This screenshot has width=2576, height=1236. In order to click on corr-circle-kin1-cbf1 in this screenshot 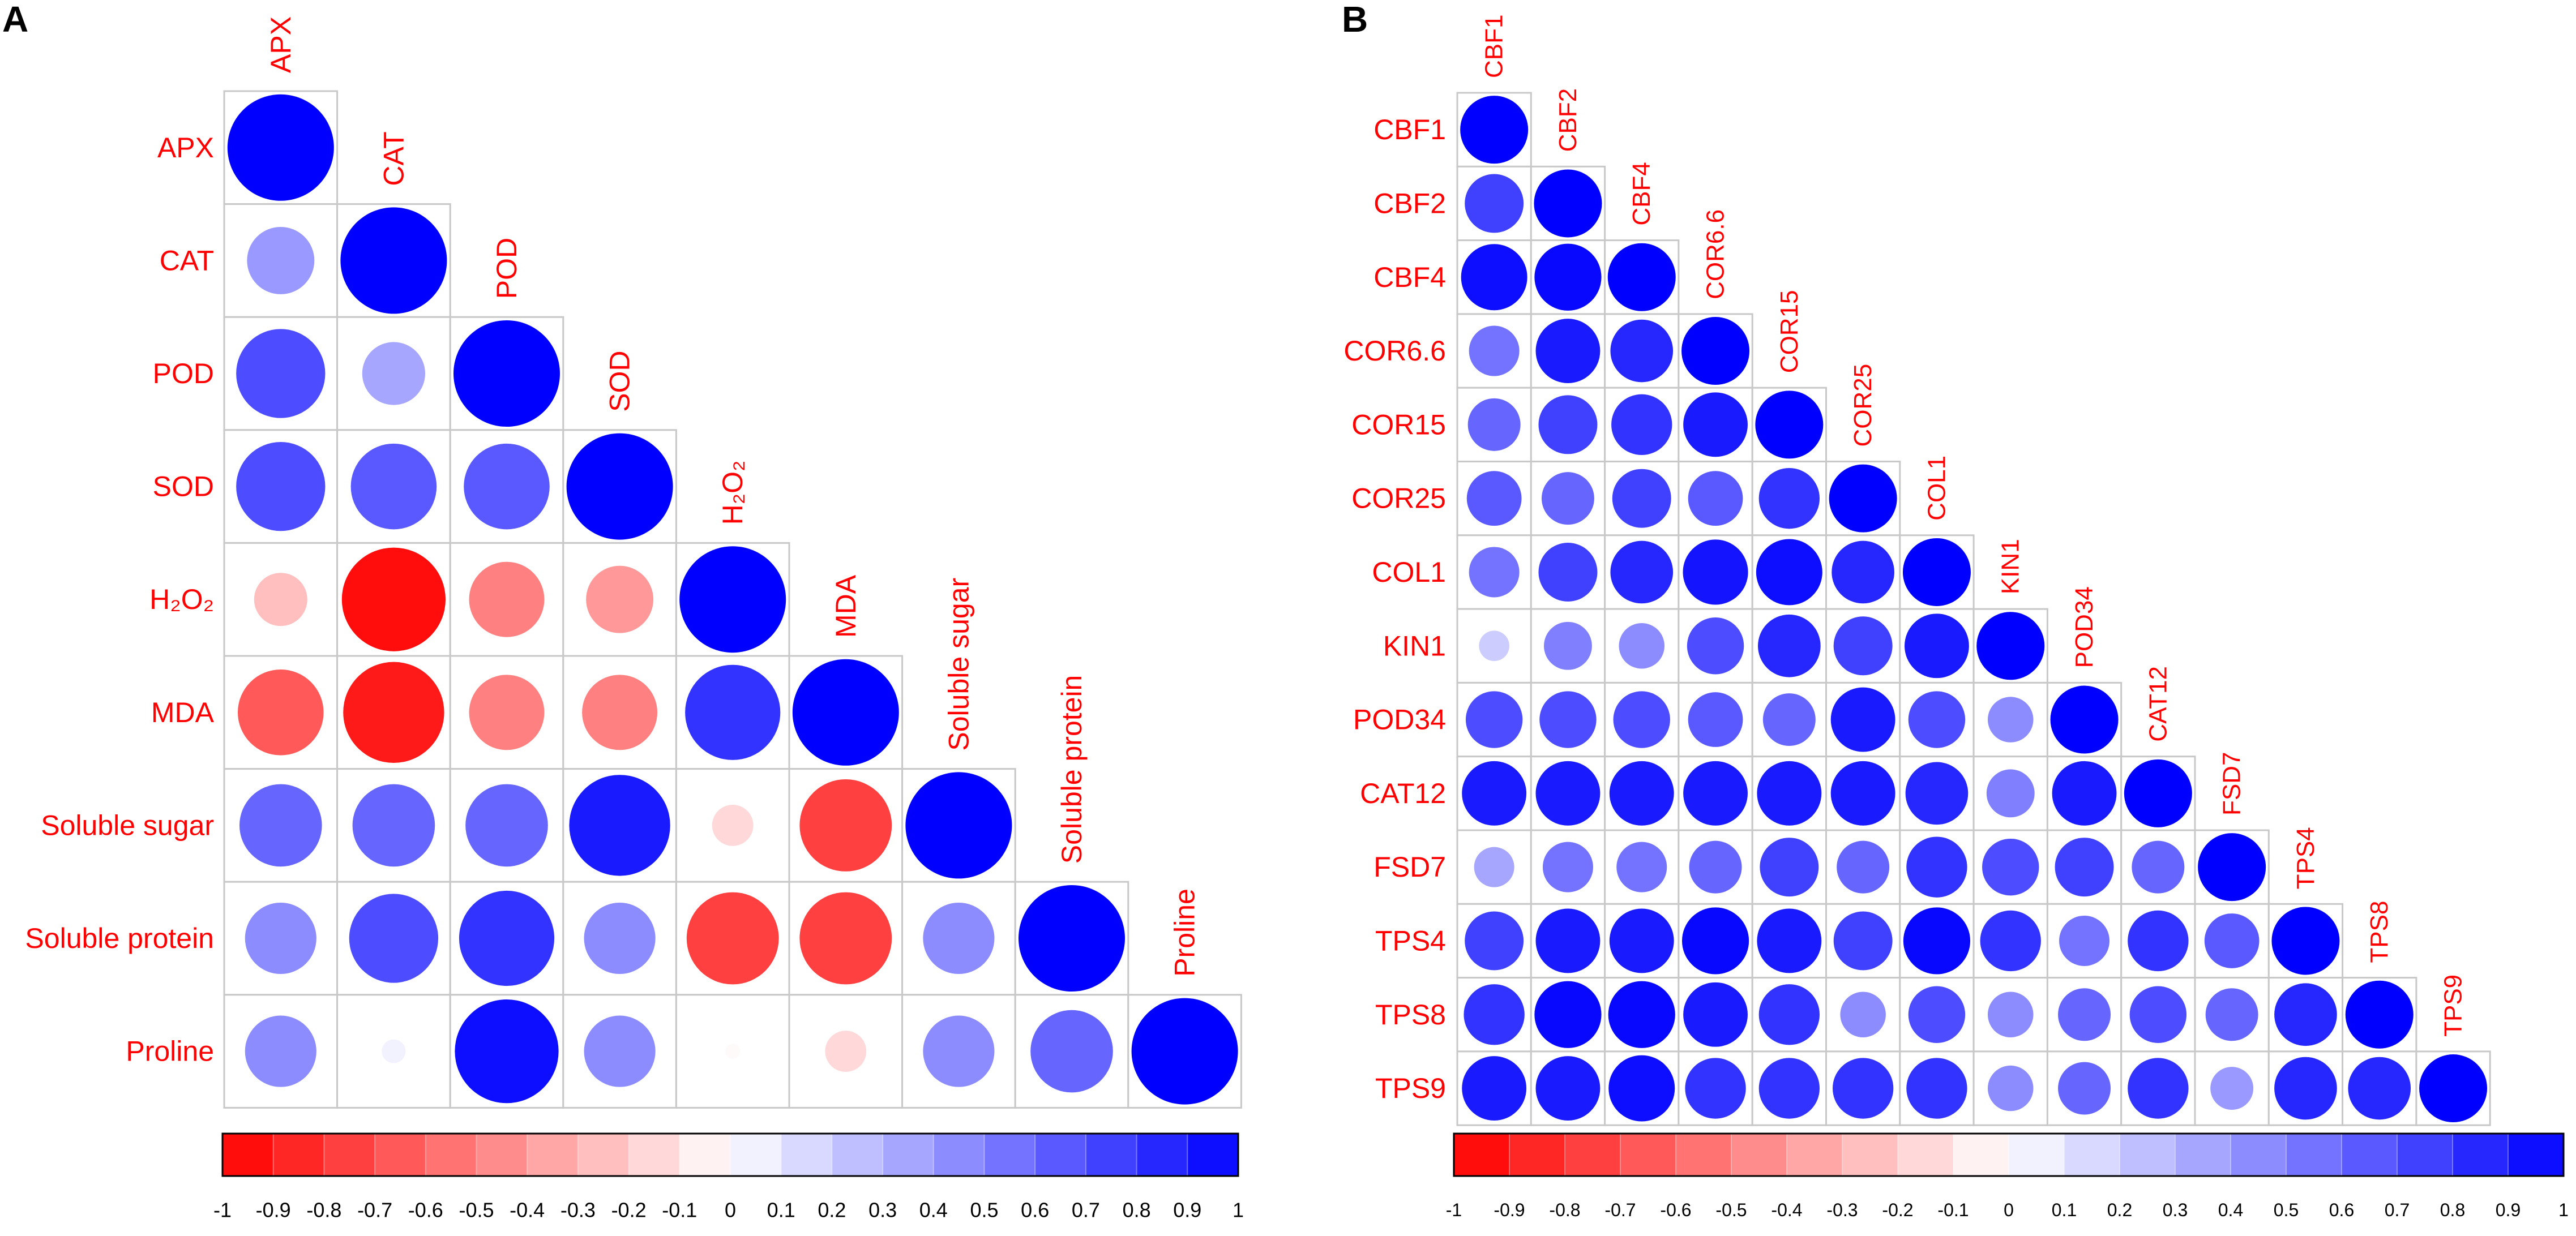, I will do `click(1494, 646)`.